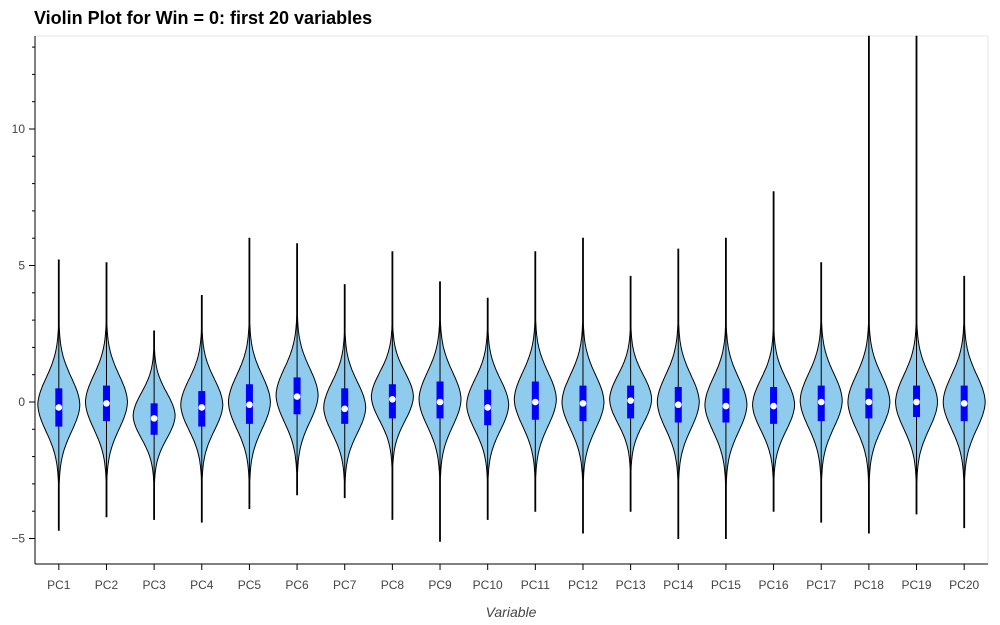  I want to click on violin-pc12, so click(583, 385).